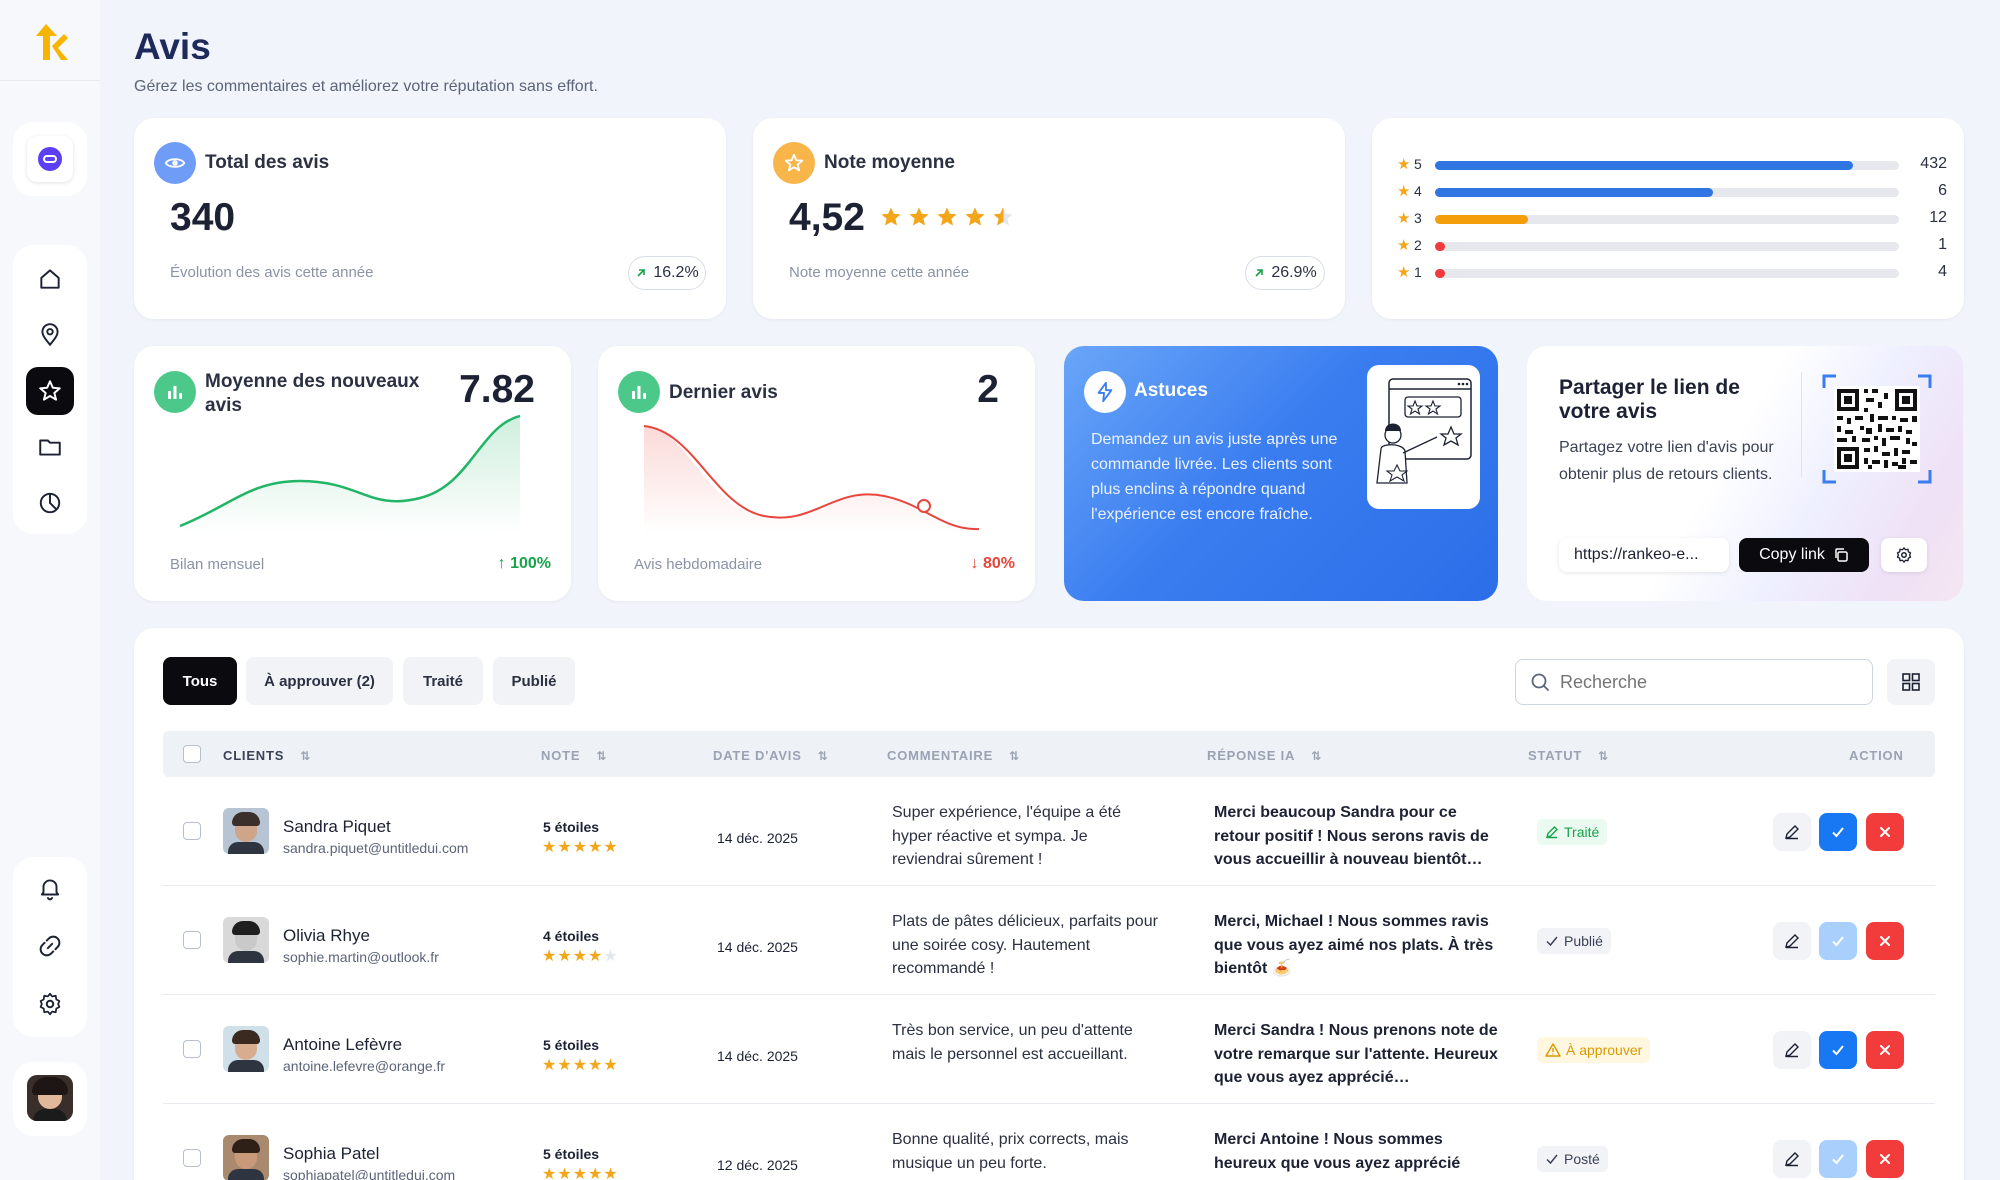 This screenshot has width=2000, height=1180. Describe the element at coordinates (1418, 164) in the screenshot. I see `distribution-stars: 5` at that location.